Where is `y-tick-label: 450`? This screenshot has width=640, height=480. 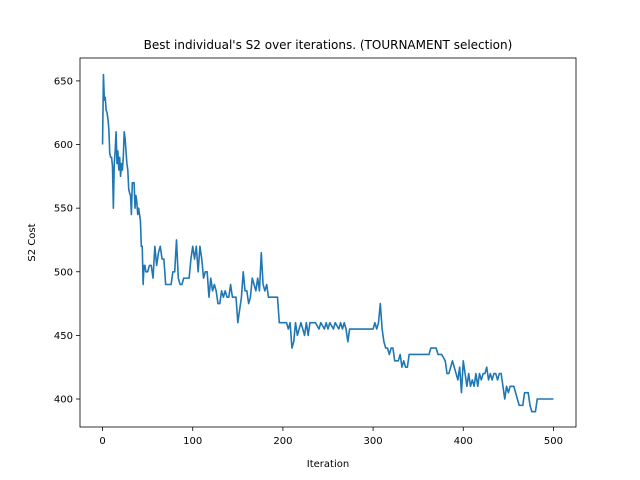
y-tick-label: 450 is located at coordinates (63, 336).